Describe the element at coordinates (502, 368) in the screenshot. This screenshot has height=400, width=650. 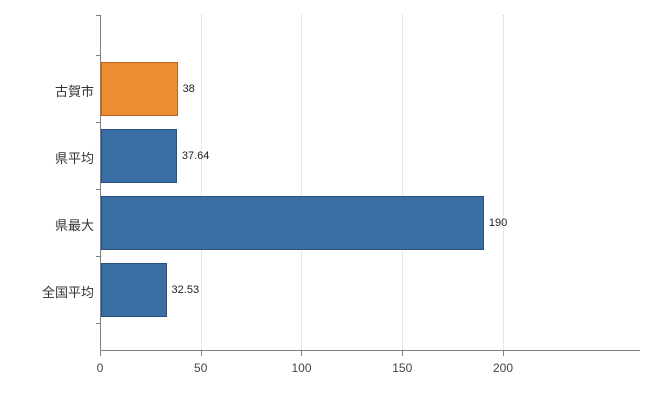
I see `x-axis-tick-label: 200` at that location.